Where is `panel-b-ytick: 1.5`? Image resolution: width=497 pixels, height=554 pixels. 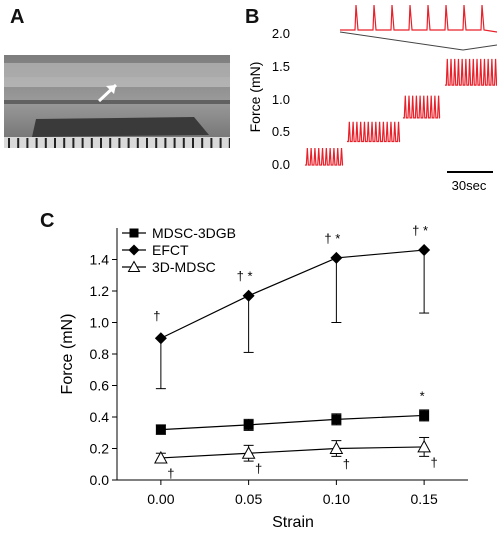 panel-b-ytick: 1.5 is located at coordinates (281, 66).